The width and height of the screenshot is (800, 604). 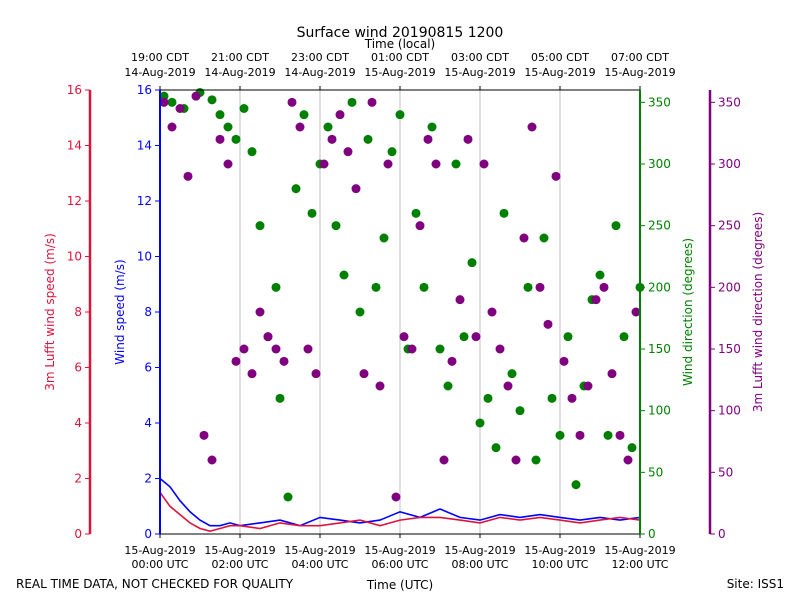 I want to click on wind-speed-tick-label: 8, so click(x=148, y=312).